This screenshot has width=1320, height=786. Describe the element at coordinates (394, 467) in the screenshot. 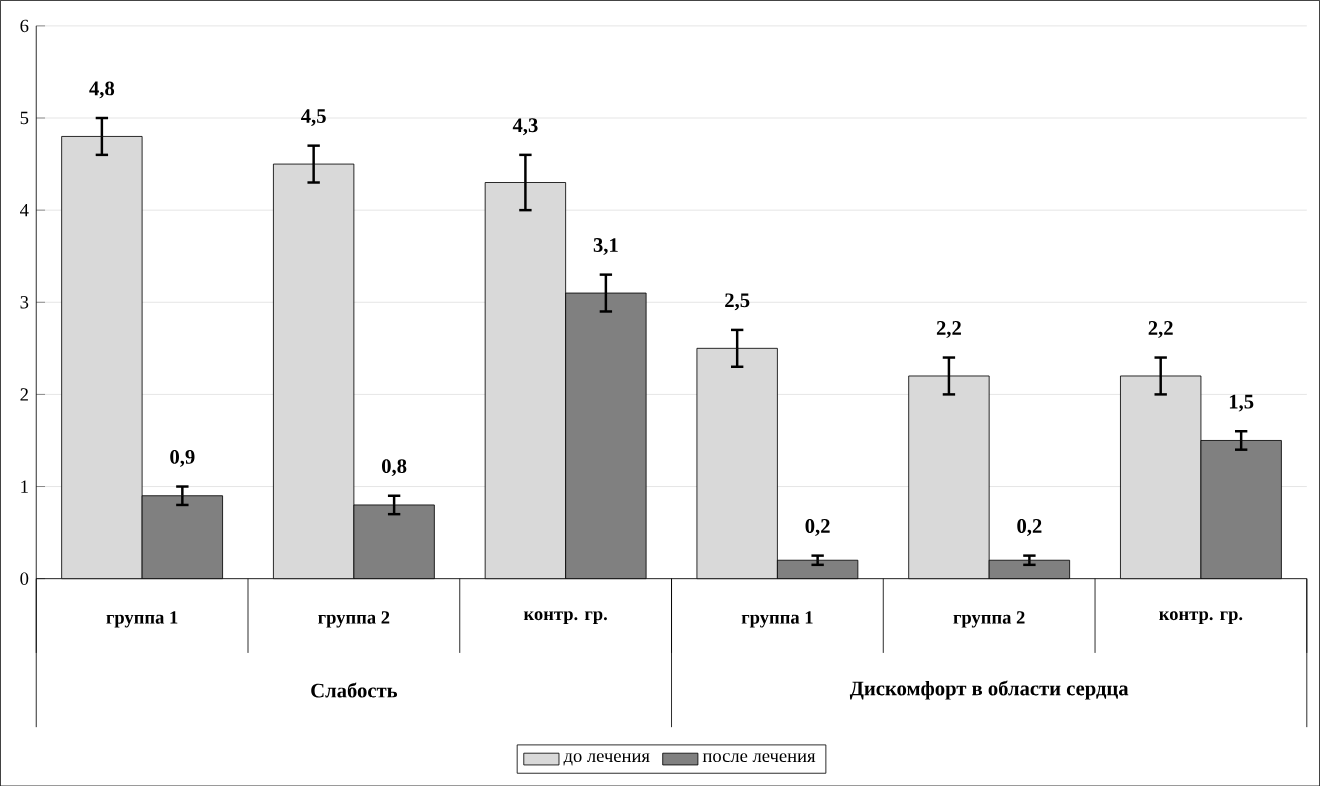

I see `data-label: 0,8` at that location.